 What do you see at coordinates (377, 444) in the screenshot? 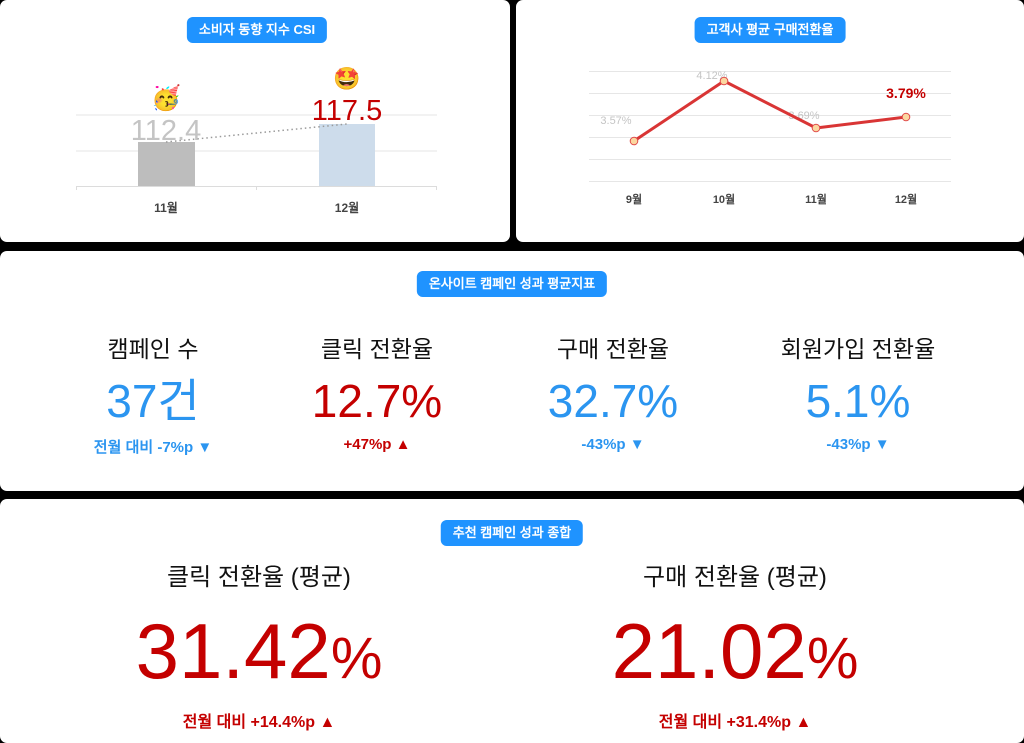
I see `metric-delta: +47%p ▲` at bounding box center [377, 444].